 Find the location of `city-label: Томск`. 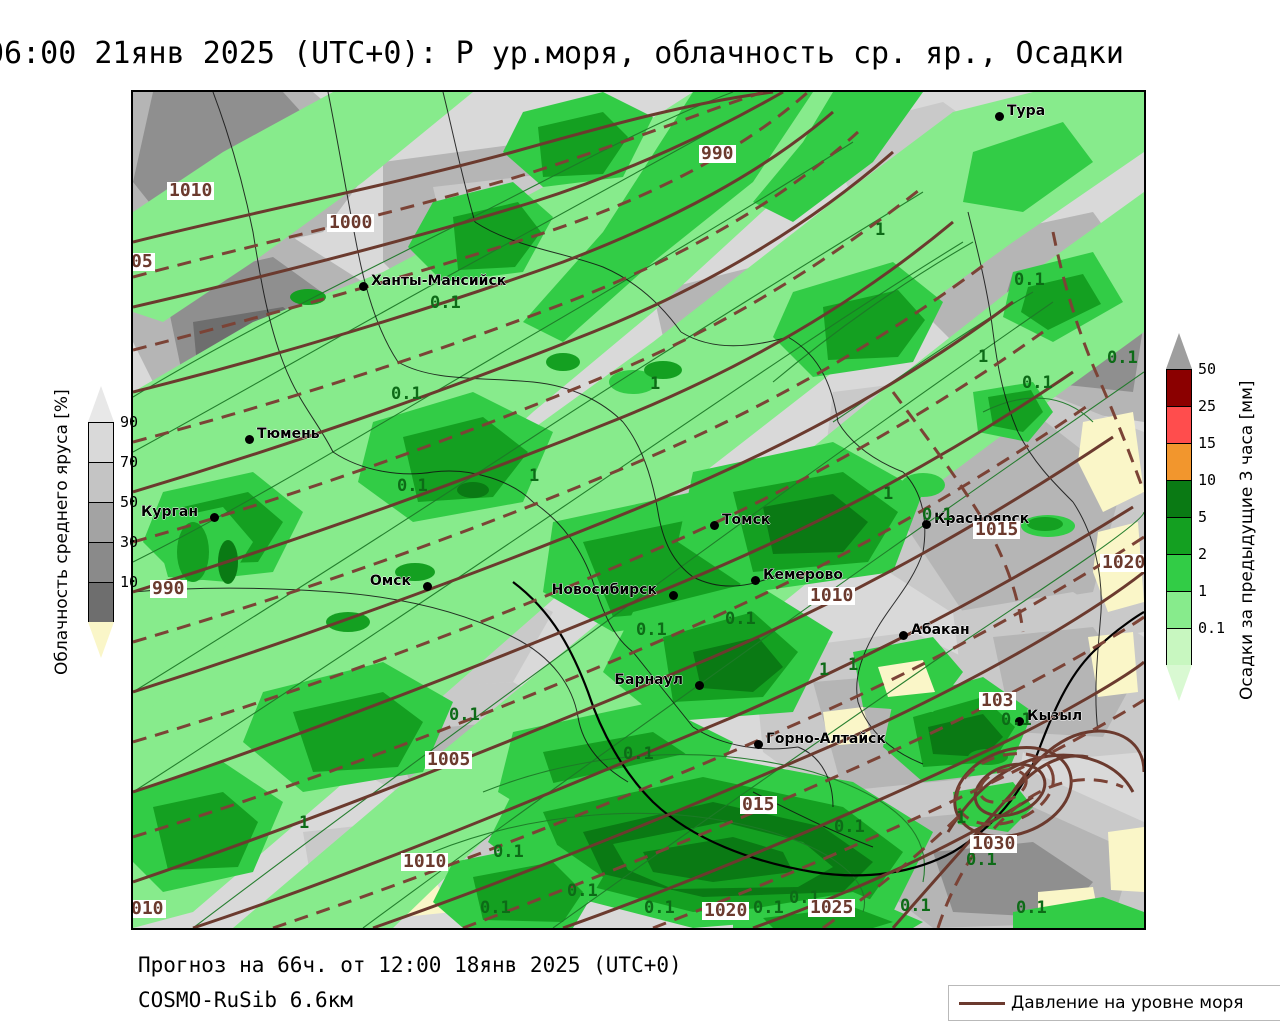

city-label: Томск is located at coordinates (746, 520).